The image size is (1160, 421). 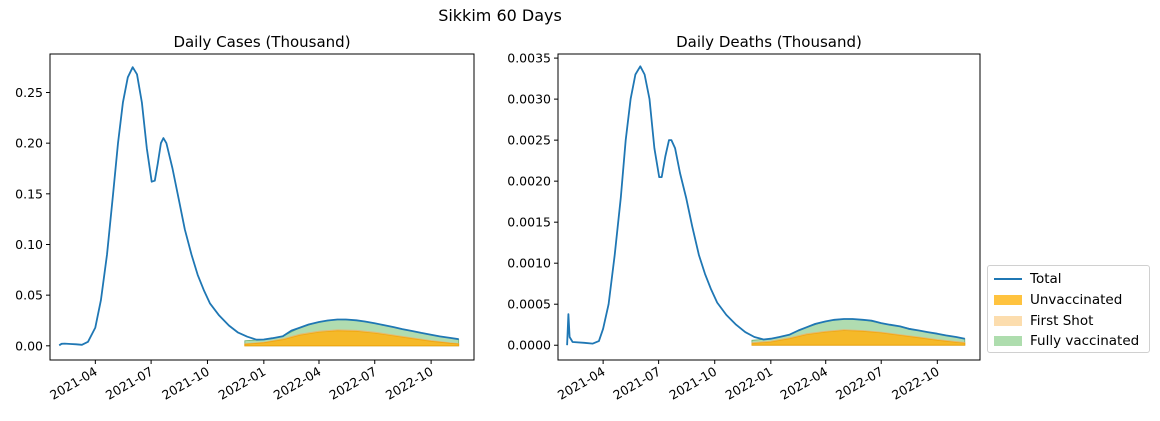 What do you see at coordinates (581, 383) in the screenshot?
I see `deaths-xtick-label: 2021-04` at bounding box center [581, 383].